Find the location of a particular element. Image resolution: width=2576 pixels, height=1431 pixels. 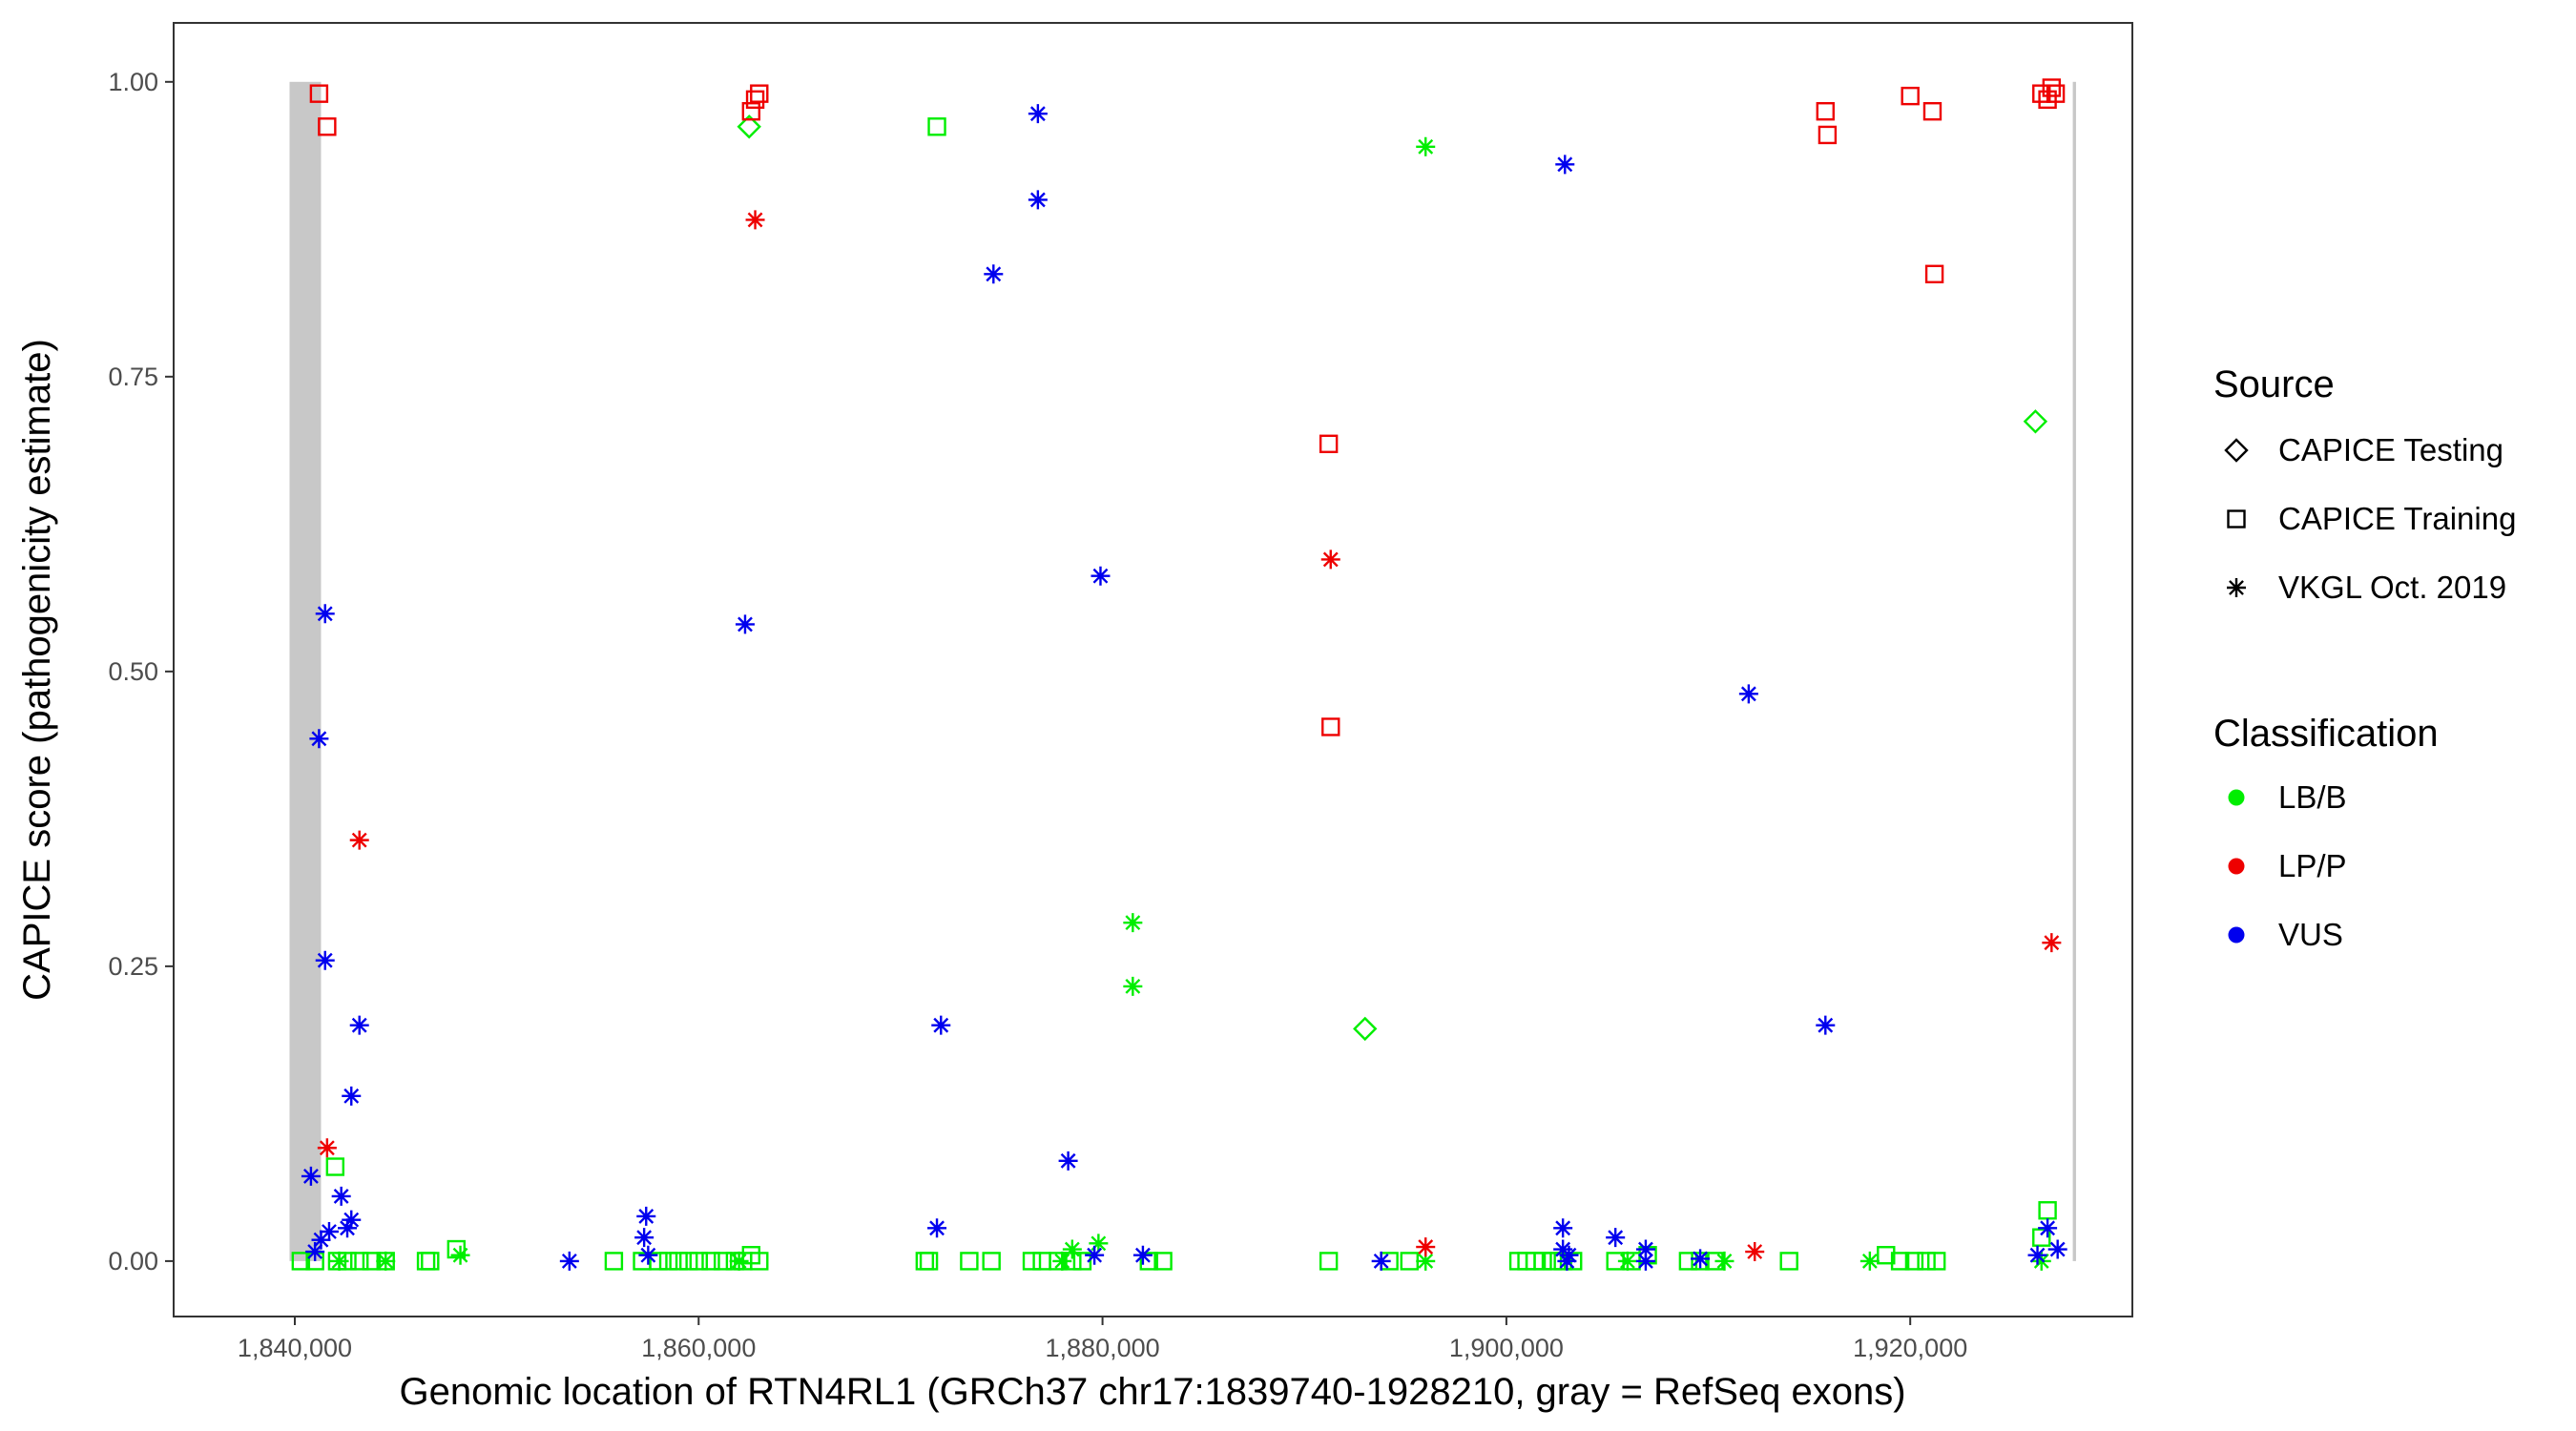

legend-source-item: CAPICE Training is located at coordinates (2371, 518).